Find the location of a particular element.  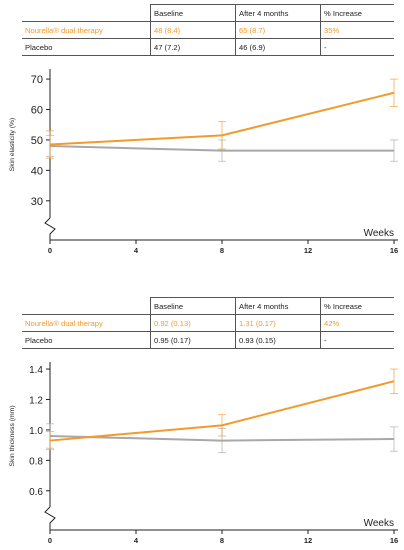

y-tick-label: 30 is located at coordinates (37, 202).